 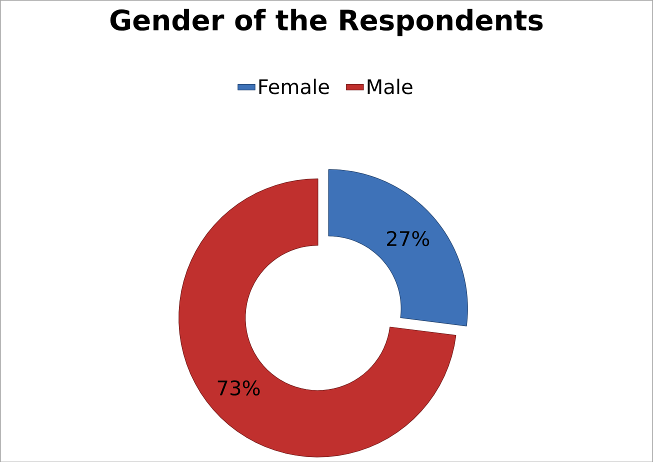 I want to click on data-label: 27%, so click(x=408, y=238).